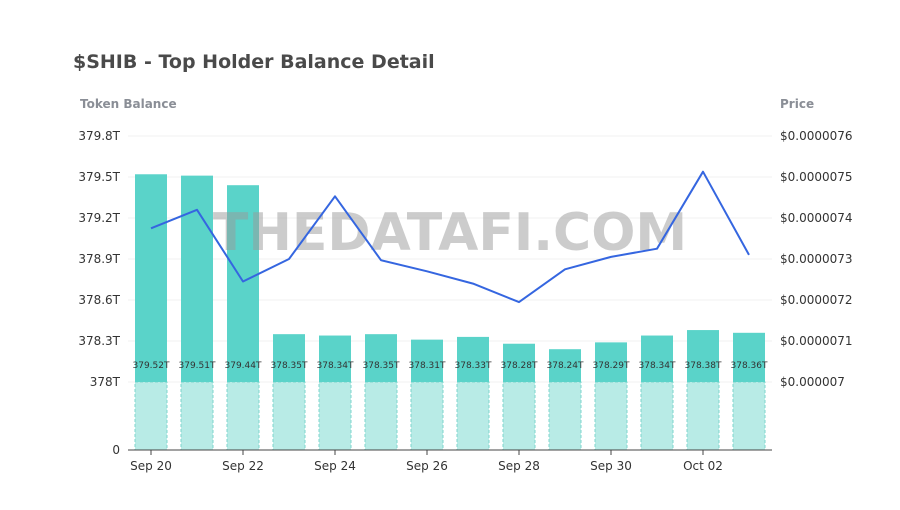  Describe the element at coordinates (519, 466) in the screenshot. I see `x-tick-label: Sep 28` at that location.